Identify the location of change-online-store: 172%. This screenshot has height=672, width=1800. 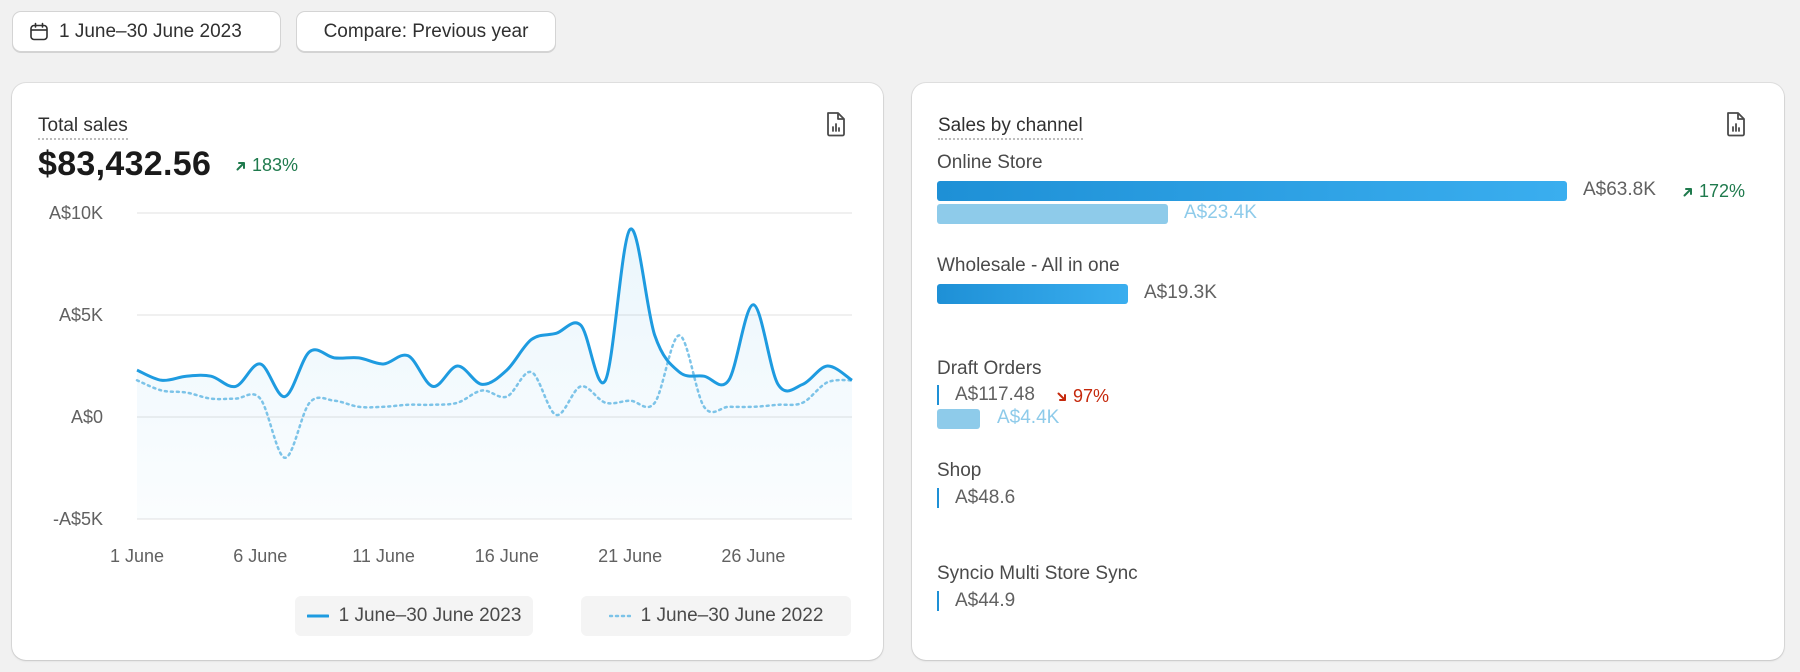
(1713, 191).